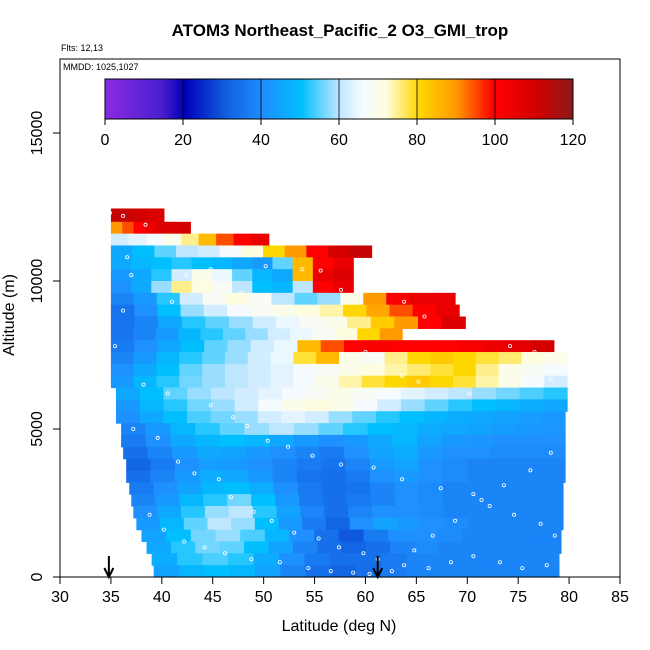 The image size is (650, 650). Describe the element at coordinates (339, 99) in the screenshot. I see `colorbar-frame` at that location.